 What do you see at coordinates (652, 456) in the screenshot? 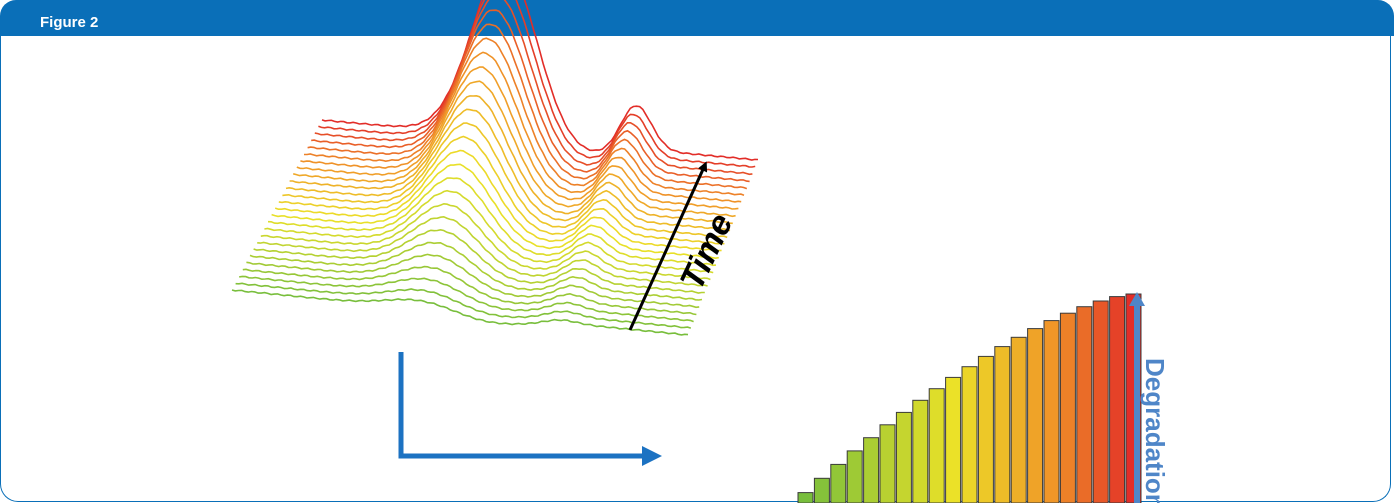
I see `process-arrow-head` at bounding box center [652, 456].